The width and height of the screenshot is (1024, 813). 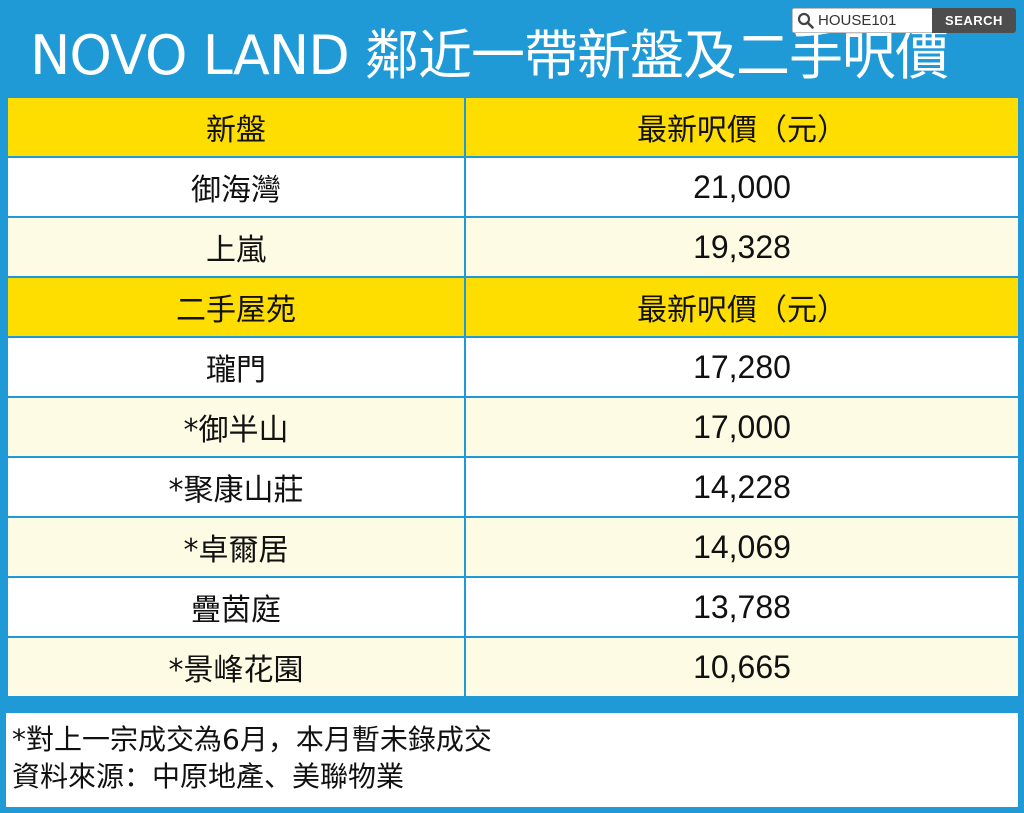 I want to click on search-input: HOUSE101, so click(x=862, y=20).